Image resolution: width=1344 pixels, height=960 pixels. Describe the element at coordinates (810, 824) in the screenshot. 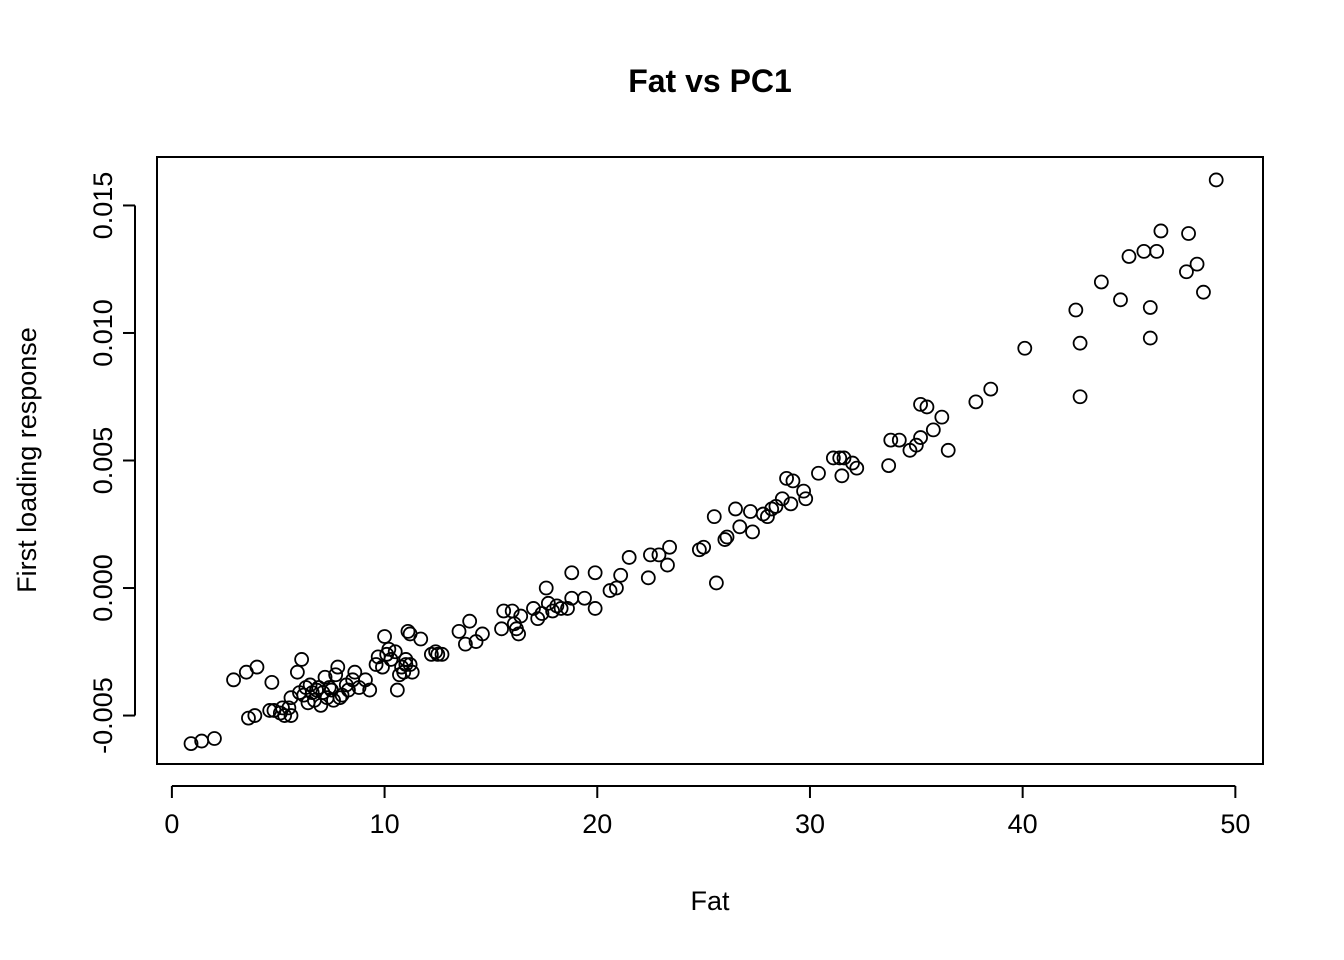

I see `x-tick-label: 30` at that location.